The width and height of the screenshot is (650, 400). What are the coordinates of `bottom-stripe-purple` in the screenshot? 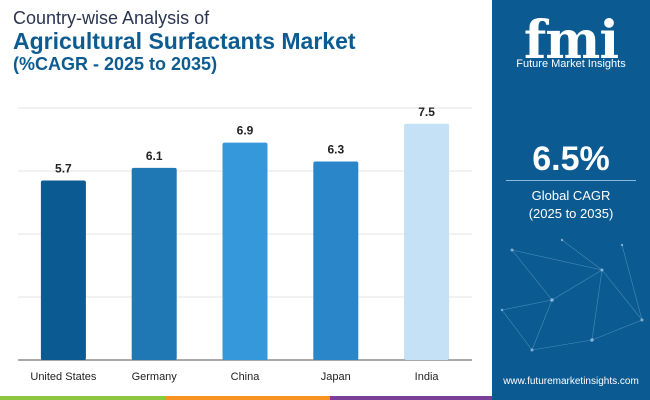 It's located at (411, 398).